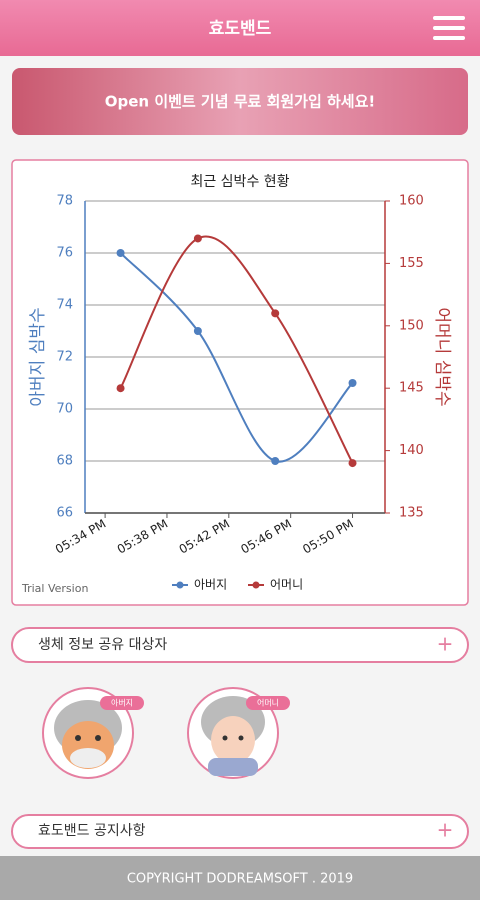 The image size is (480, 900). I want to click on mother-tag, so click(268, 703).